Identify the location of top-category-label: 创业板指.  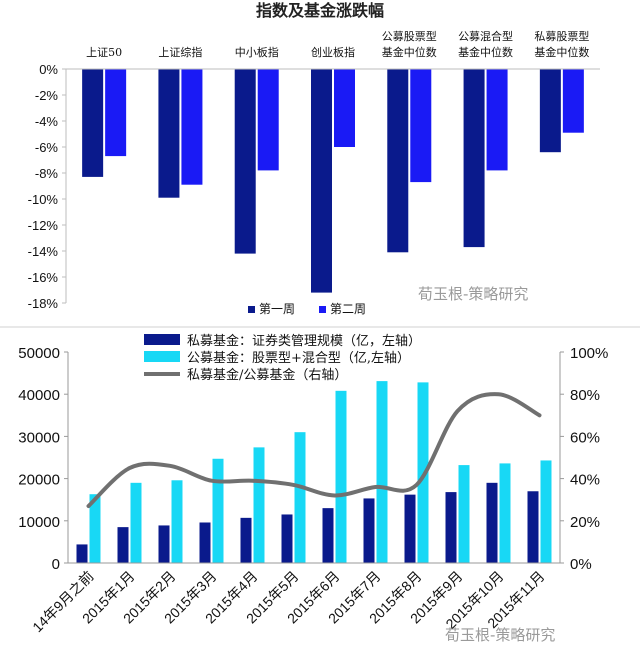
(333, 52).